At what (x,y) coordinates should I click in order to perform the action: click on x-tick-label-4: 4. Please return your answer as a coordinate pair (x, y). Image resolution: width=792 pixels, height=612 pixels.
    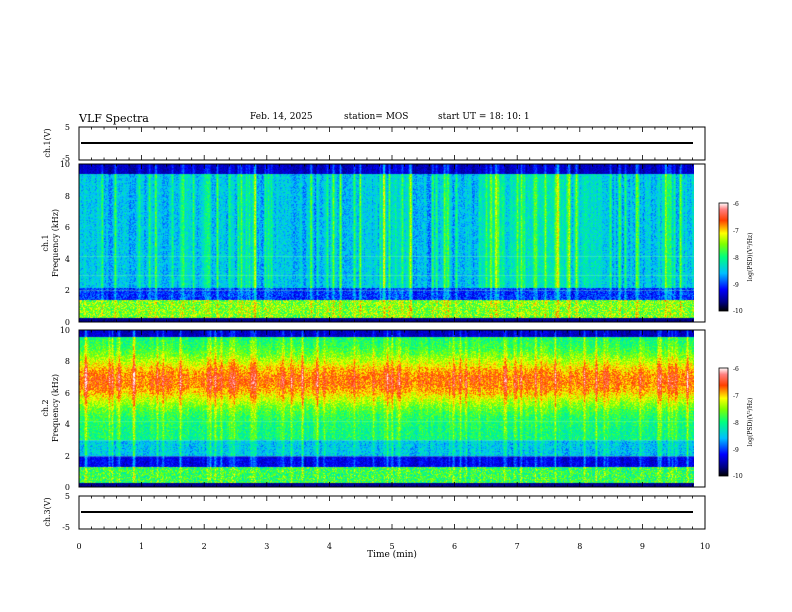
    Looking at the image, I should click on (329, 546).